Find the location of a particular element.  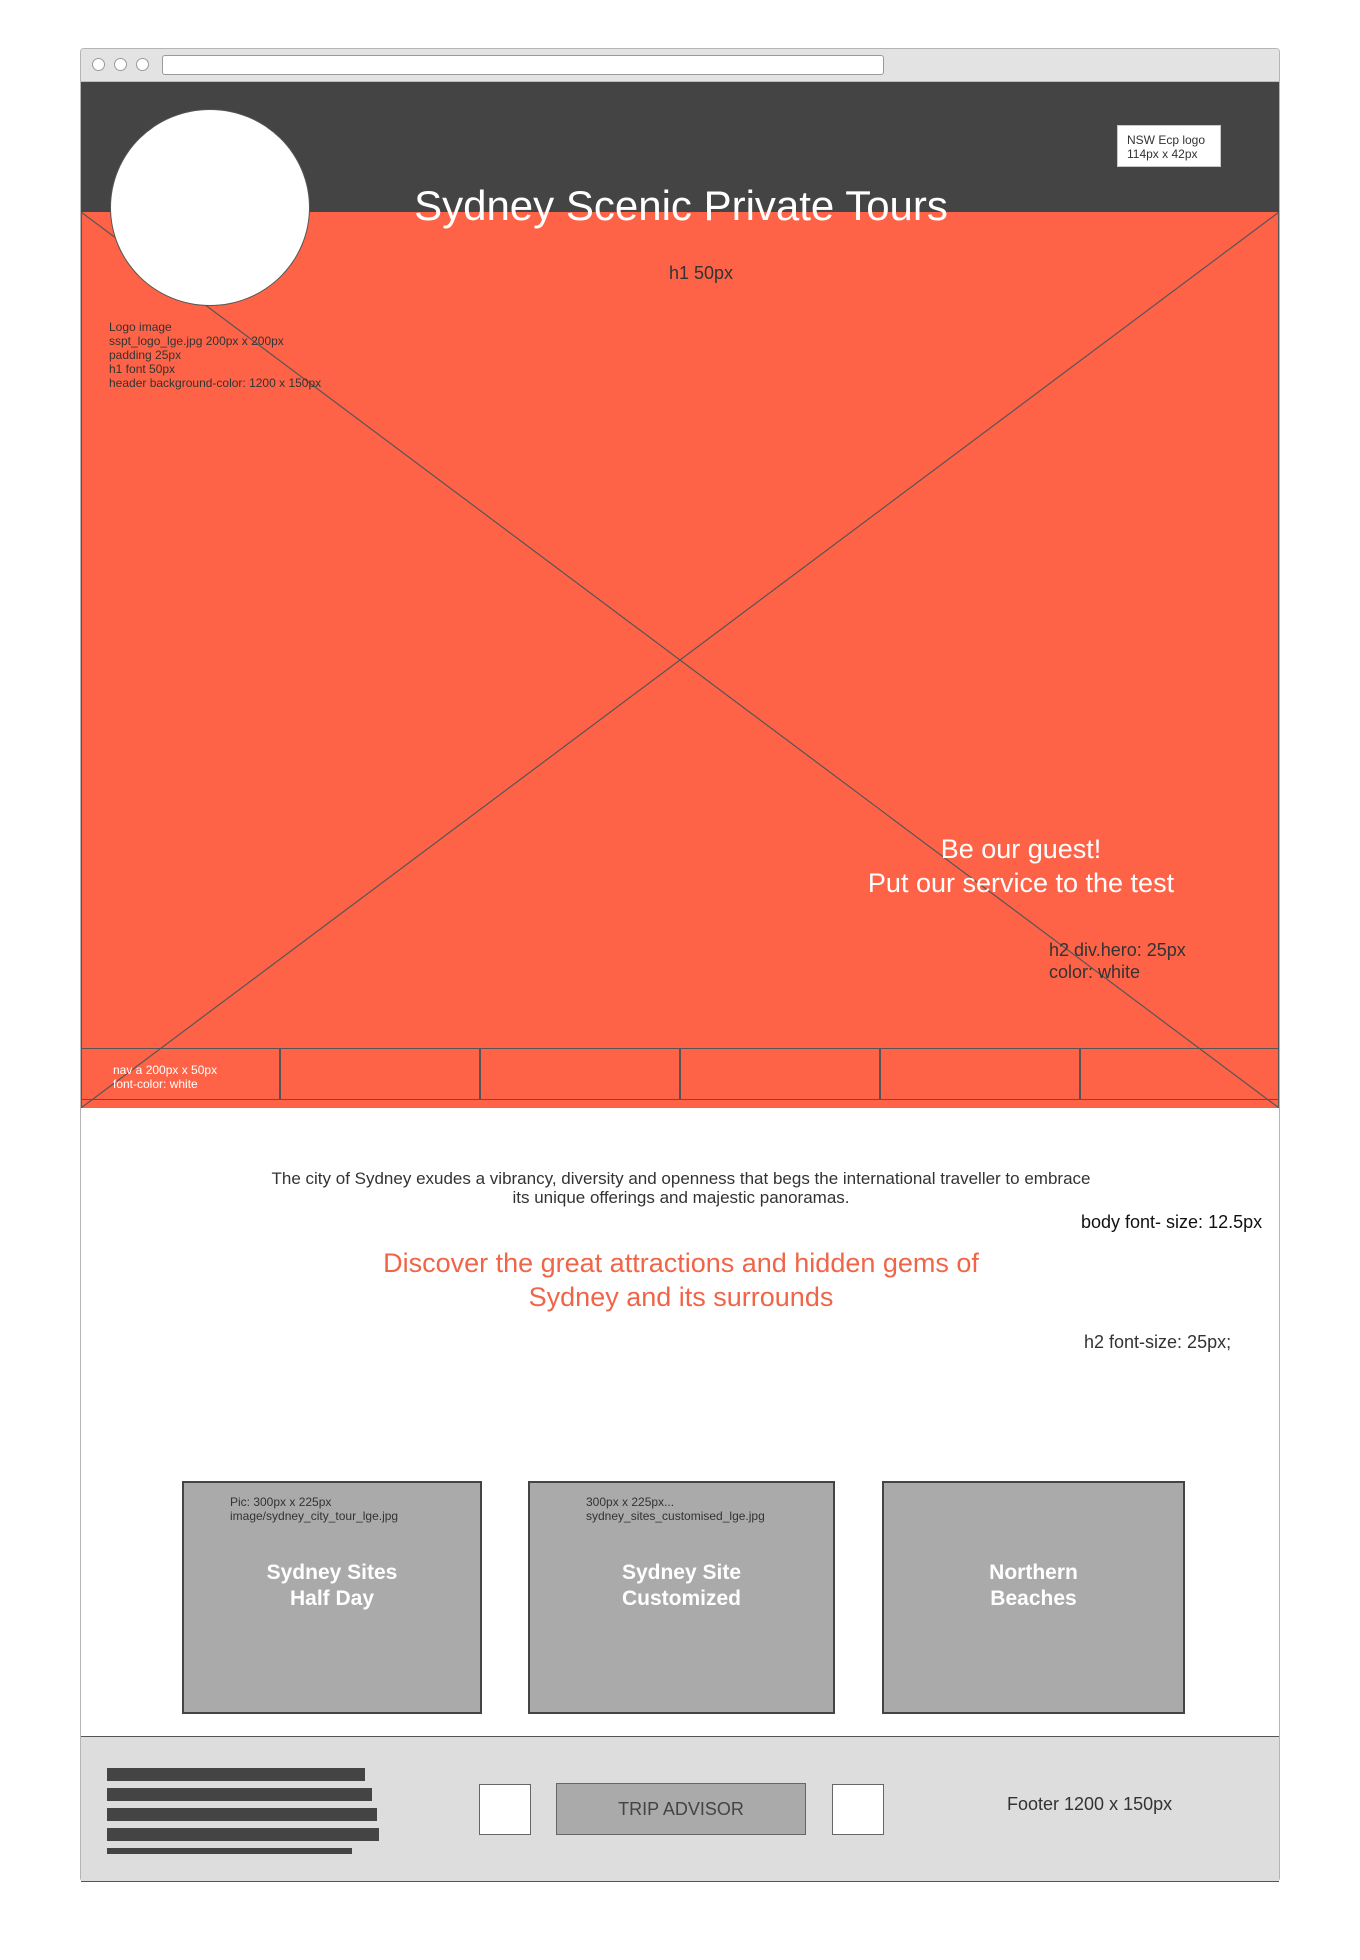

browser-toolbar is located at coordinates (680, 65).